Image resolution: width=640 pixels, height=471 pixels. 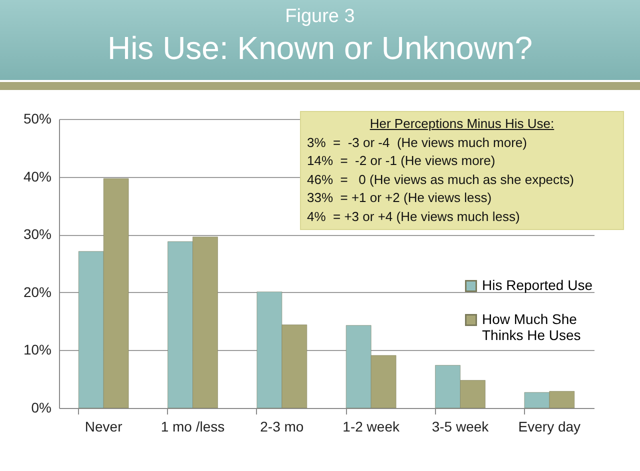 What do you see at coordinates (320, 16) in the screenshot?
I see `chart-subtitle: Figure 3` at bounding box center [320, 16].